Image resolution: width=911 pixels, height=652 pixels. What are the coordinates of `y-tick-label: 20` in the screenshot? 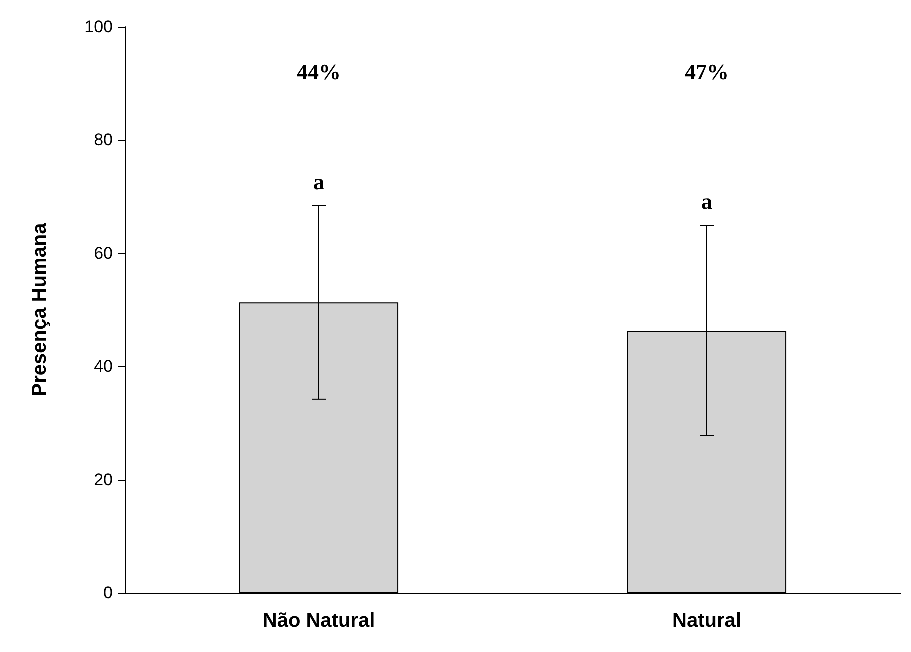 It's located at (103, 480).